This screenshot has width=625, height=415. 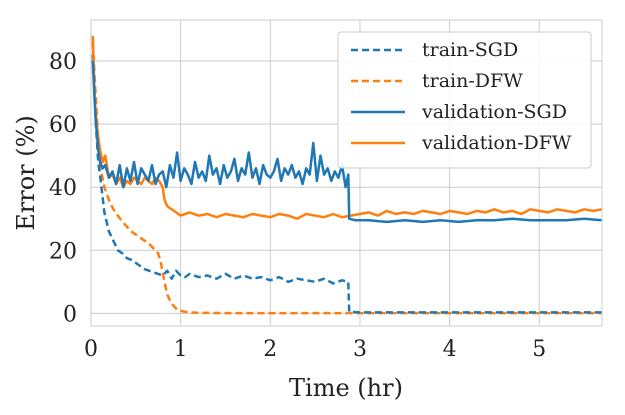 I want to click on x-tick-label: 4, so click(x=450, y=349).